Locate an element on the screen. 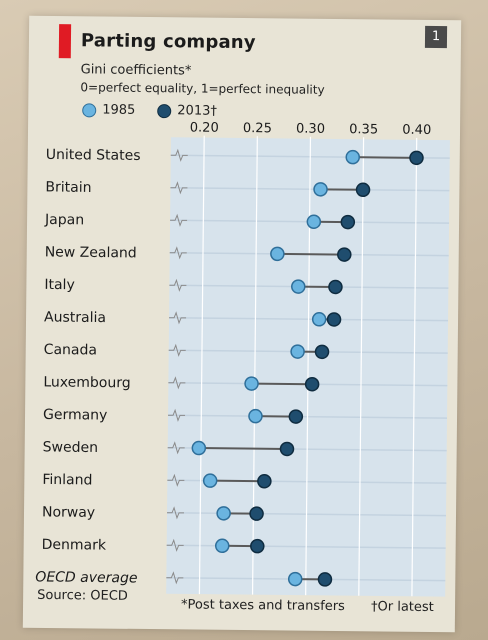 This screenshot has height=640, width=488. category-label: Canada is located at coordinates (70, 350).